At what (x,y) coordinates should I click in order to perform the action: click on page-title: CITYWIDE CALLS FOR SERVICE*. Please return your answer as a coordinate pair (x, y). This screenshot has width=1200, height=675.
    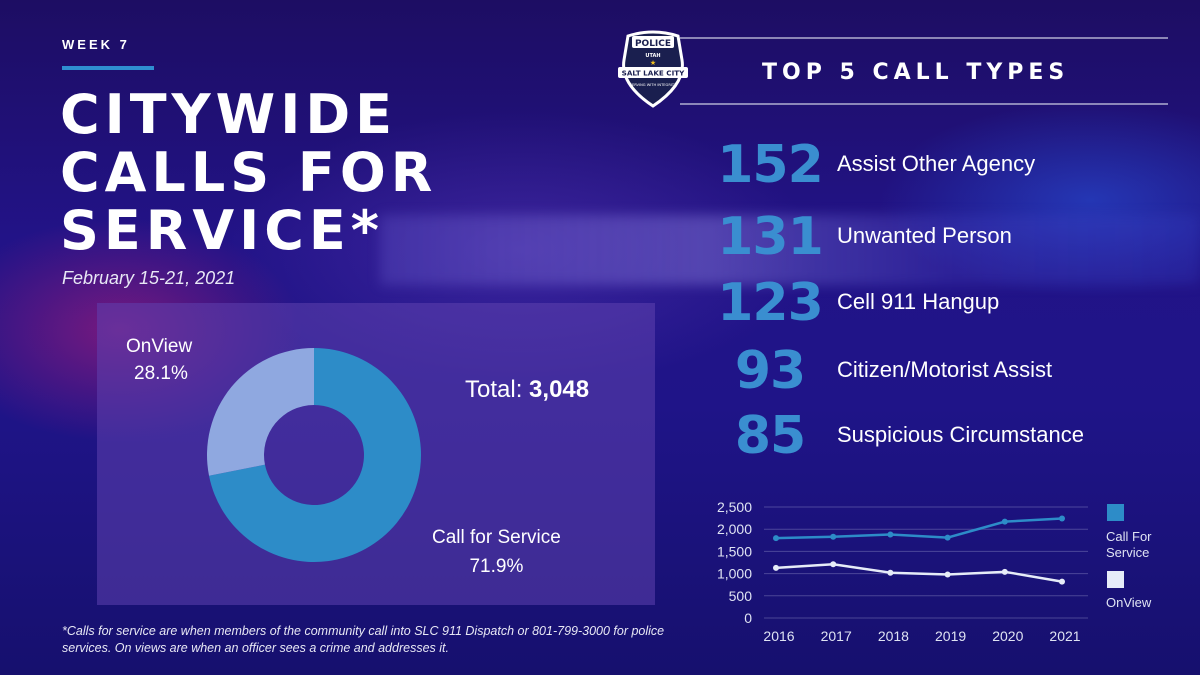
    Looking at the image, I should click on (270, 173).